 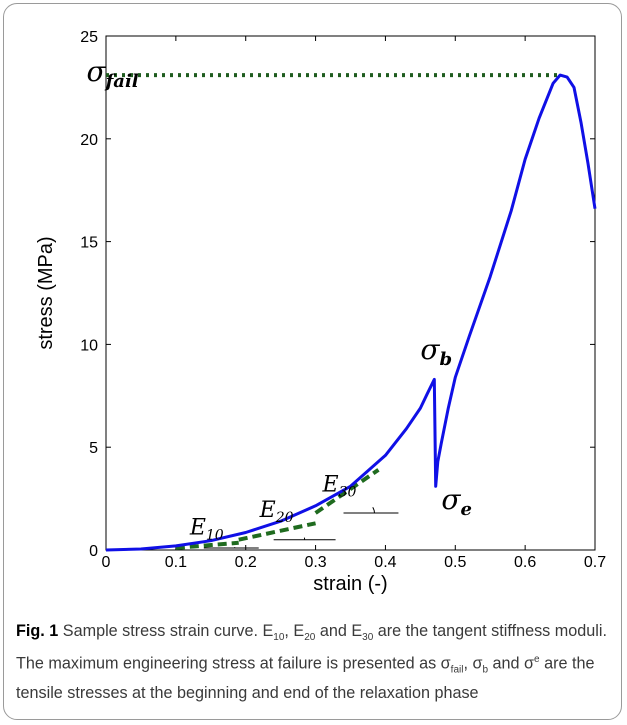 What do you see at coordinates (339, 631) in the screenshot?
I see `caption-text-3: and E` at bounding box center [339, 631].